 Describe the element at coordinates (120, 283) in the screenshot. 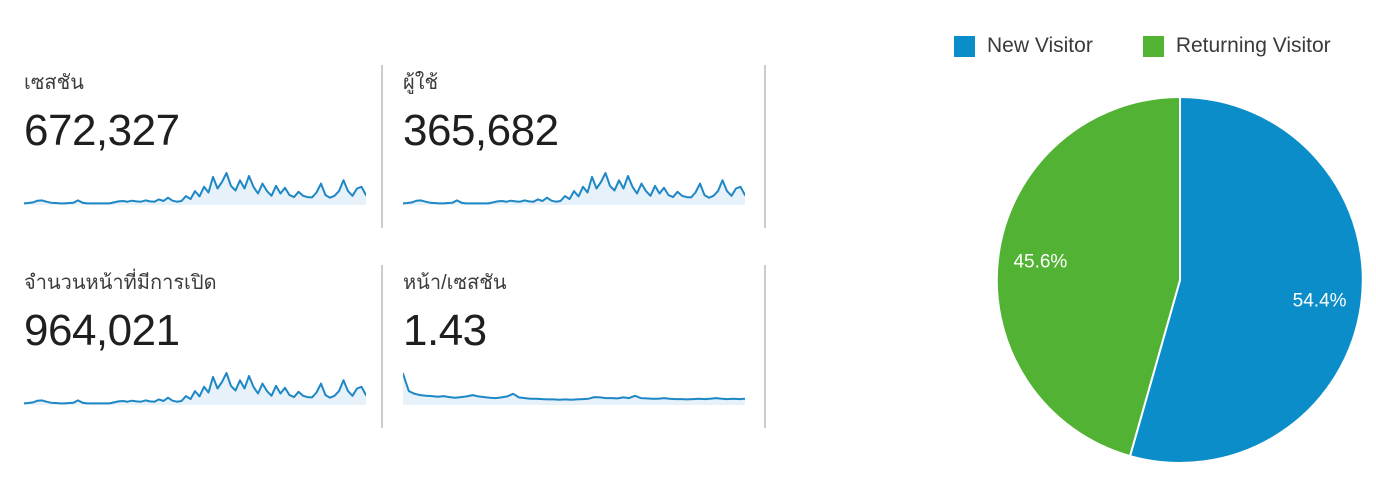

I see `metric-label-pageviews: จำนวนหน้าที่มีการเปิด` at that location.